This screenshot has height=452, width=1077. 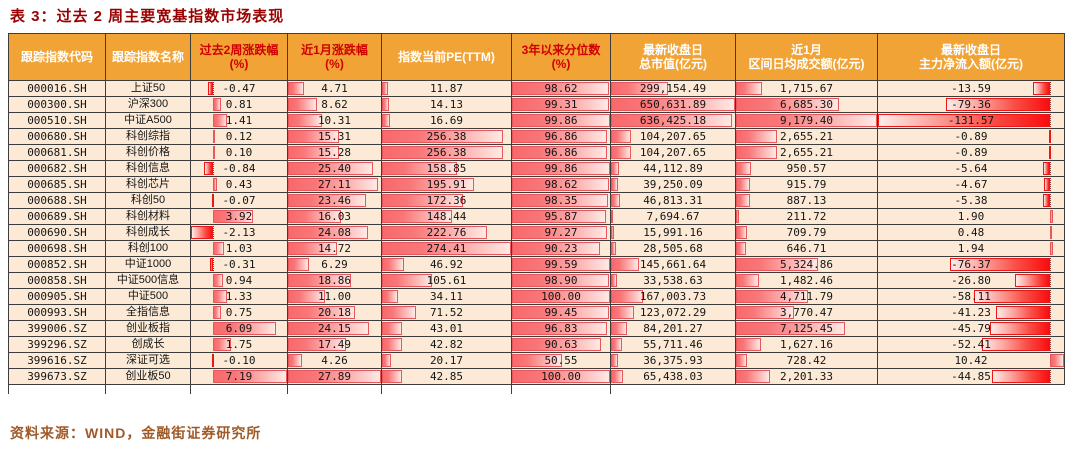 What do you see at coordinates (148, 120) in the screenshot?
I see `cell-name: 中证A500` at bounding box center [148, 120].